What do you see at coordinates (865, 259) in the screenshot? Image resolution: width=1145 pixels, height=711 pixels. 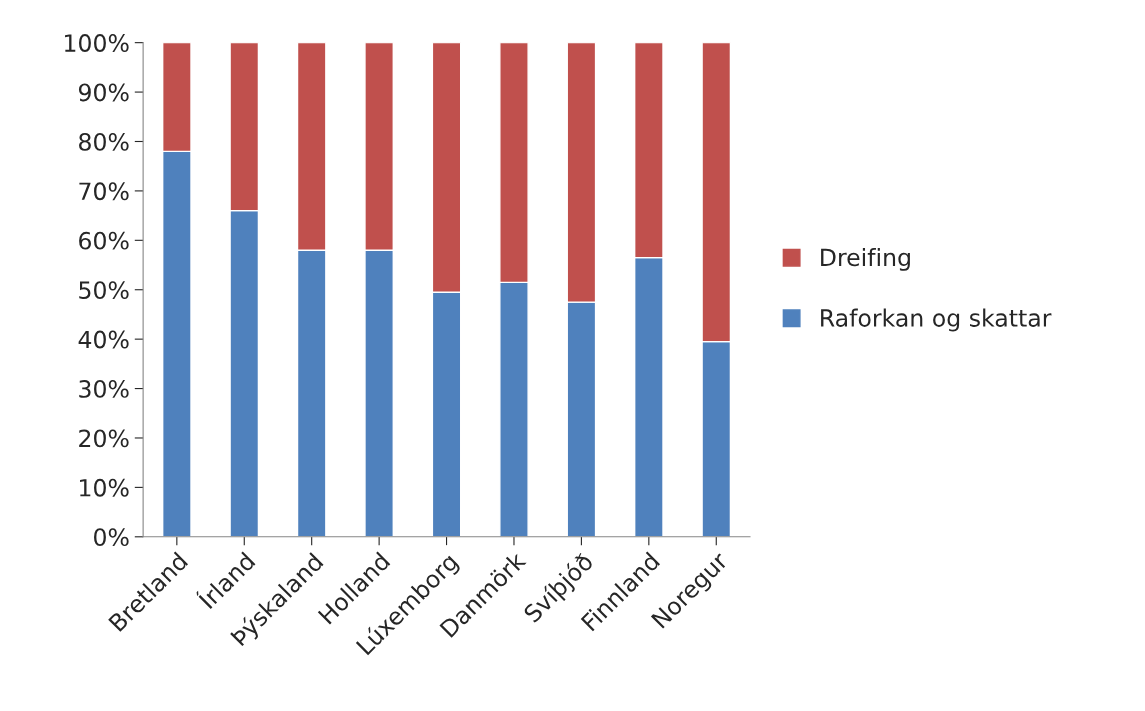 I see `legend-label: Dreifing` at bounding box center [865, 259].